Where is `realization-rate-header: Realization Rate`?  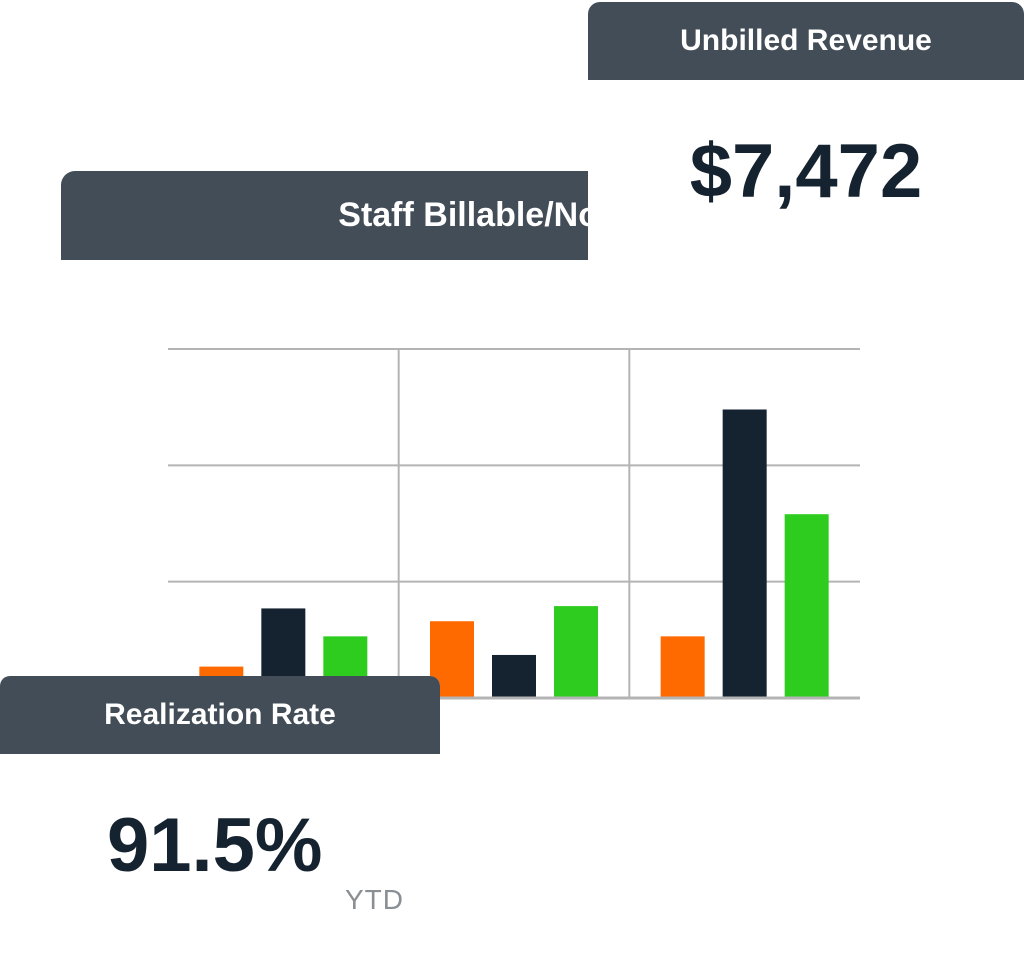 realization-rate-header: Realization Rate is located at coordinates (220, 715).